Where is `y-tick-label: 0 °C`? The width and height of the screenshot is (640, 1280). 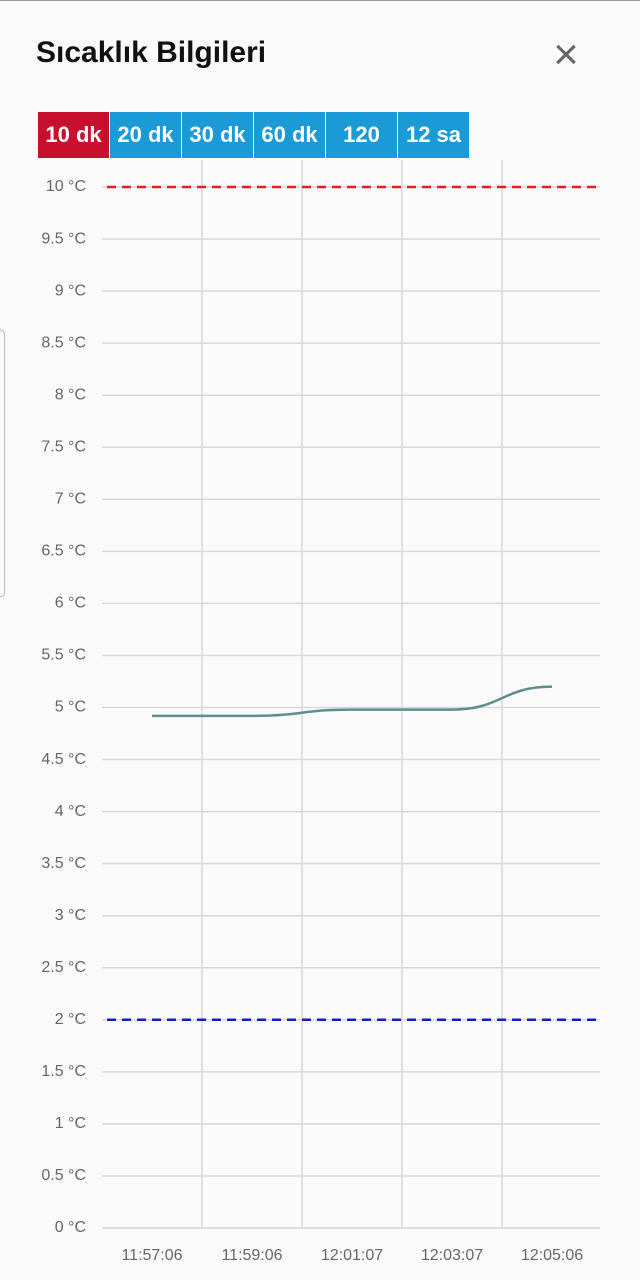
y-tick-label: 0 °C is located at coordinates (70, 1227).